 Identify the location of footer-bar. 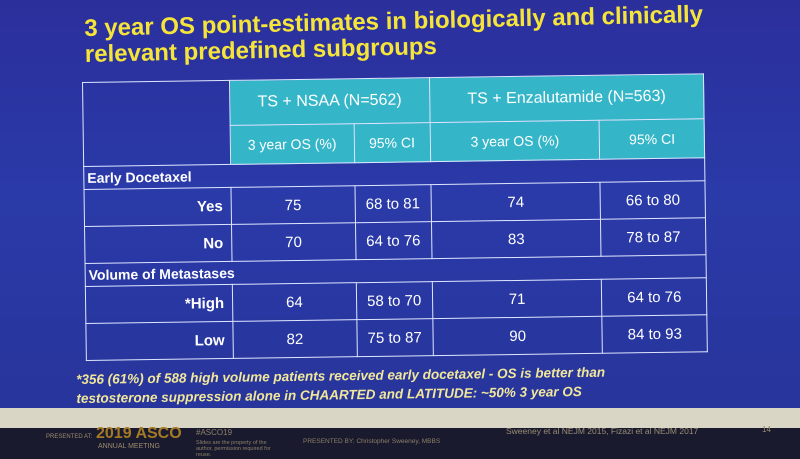
(400, 443).